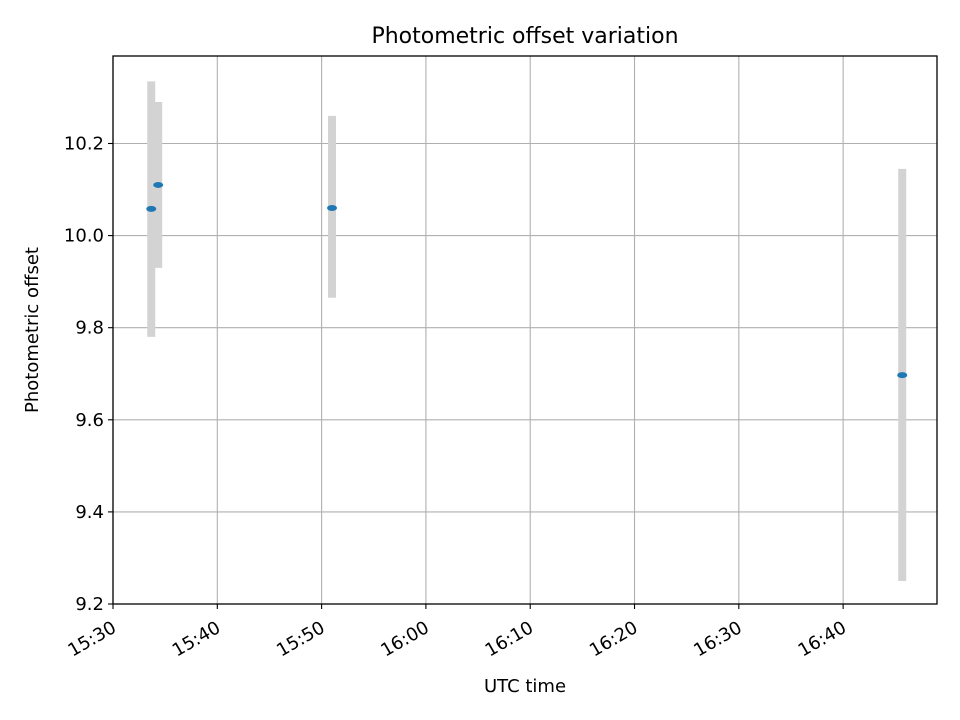 The image size is (960, 720). Describe the element at coordinates (196, 639) in the screenshot. I see `x-tick-label: 15:40` at that location.